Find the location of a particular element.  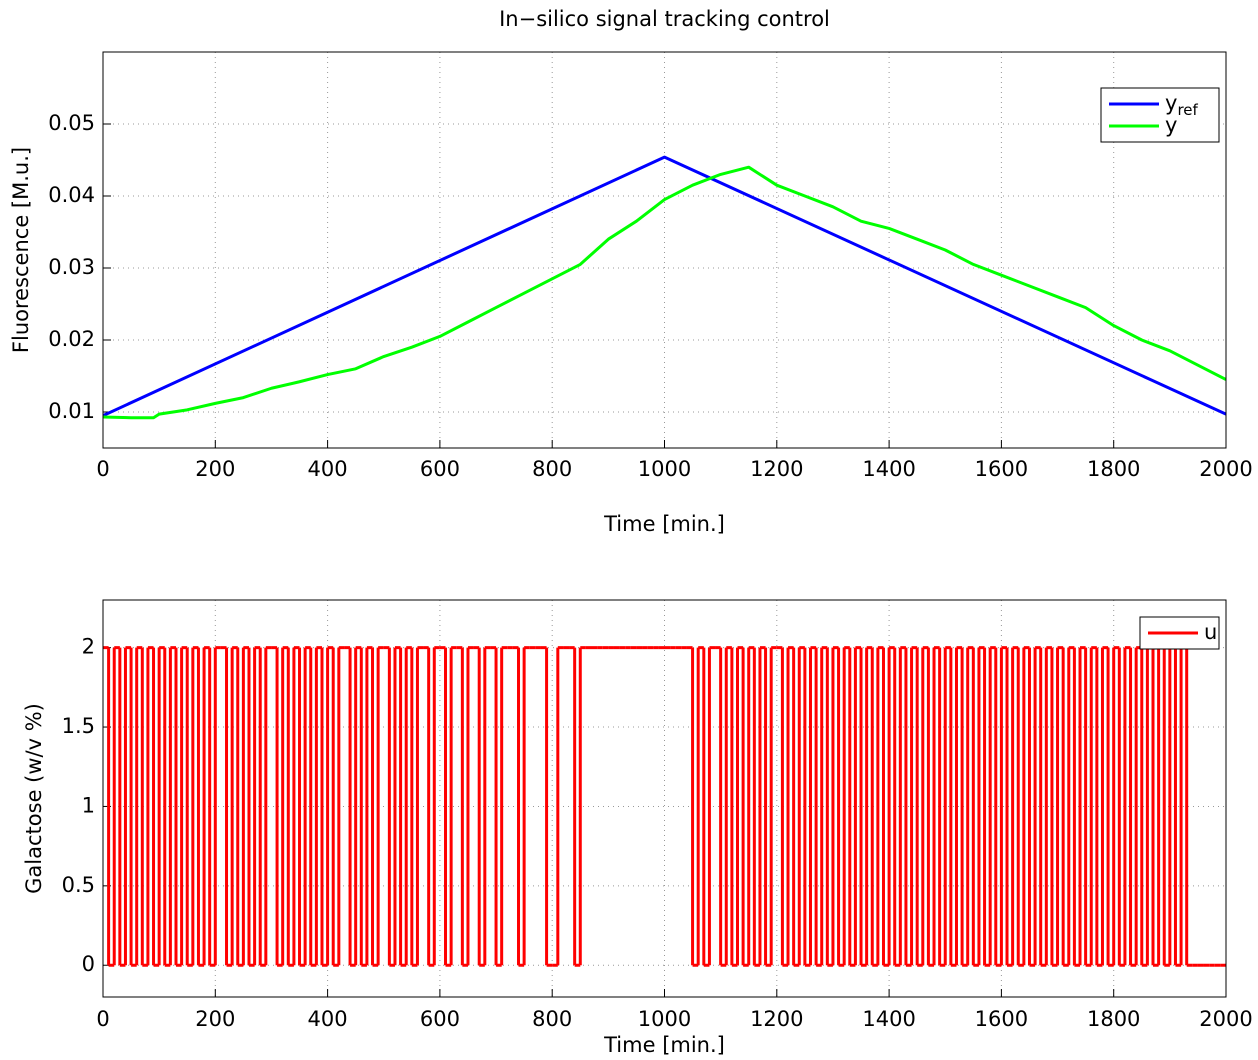

y-tick-label: 2 is located at coordinates (88, 647).